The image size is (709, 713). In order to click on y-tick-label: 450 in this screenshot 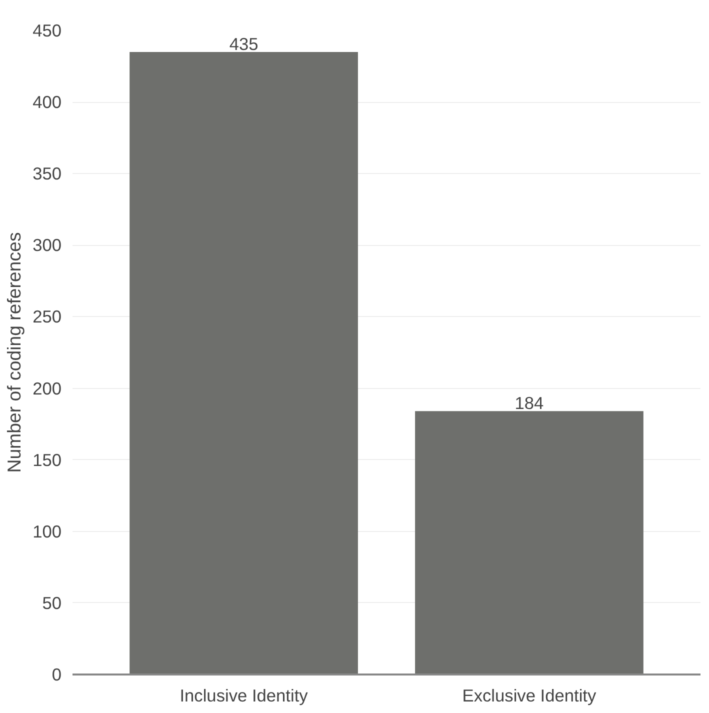, I will do `click(47, 30)`.